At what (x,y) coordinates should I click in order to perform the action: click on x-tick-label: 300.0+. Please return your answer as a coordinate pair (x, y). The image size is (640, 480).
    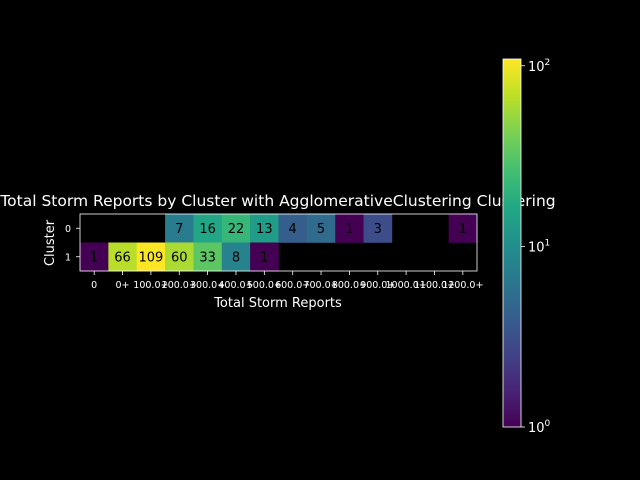
    Looking at the image, I should click on (207, 285).